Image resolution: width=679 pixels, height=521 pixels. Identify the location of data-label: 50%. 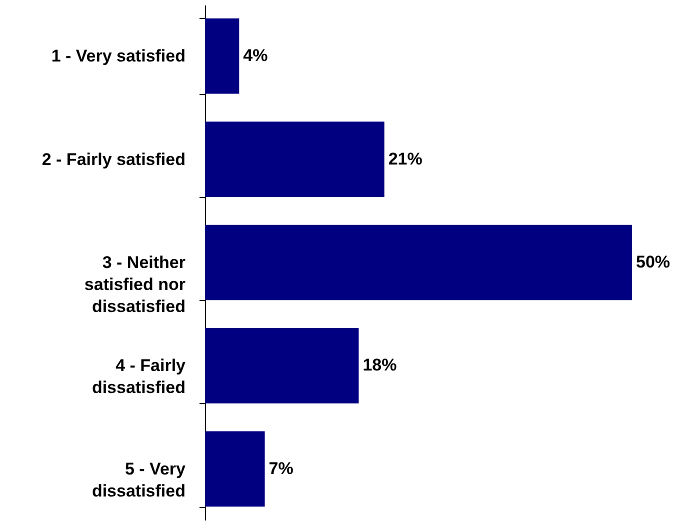
(653, 262).